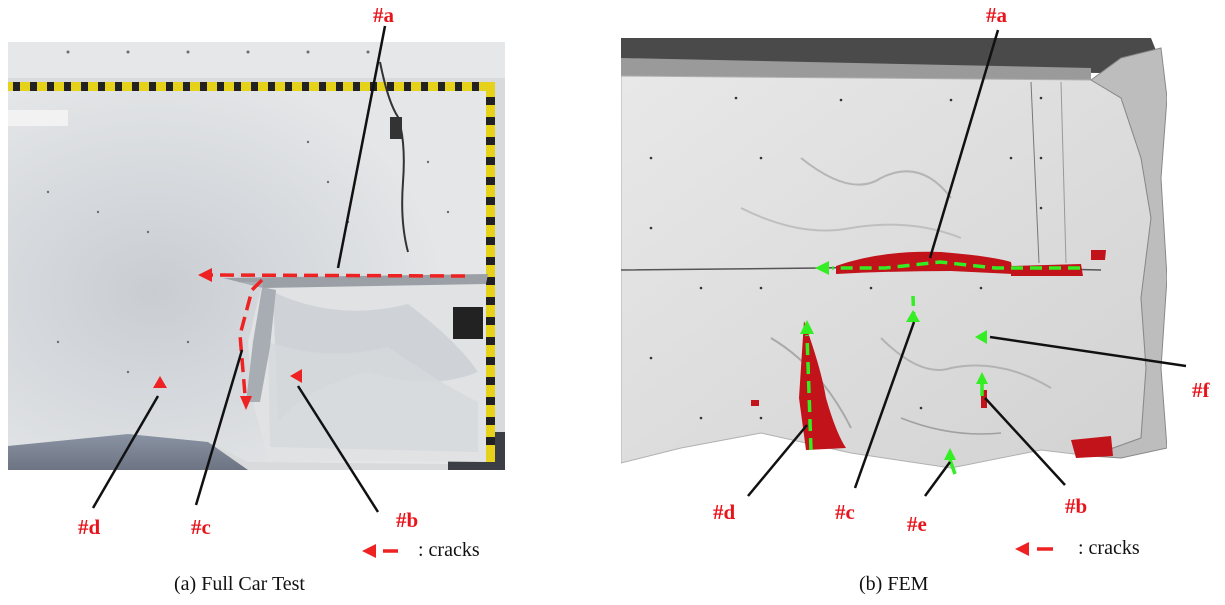 This screenshot has height=605, width=1225. I want to click on label-e: #e, so click(917, 524).